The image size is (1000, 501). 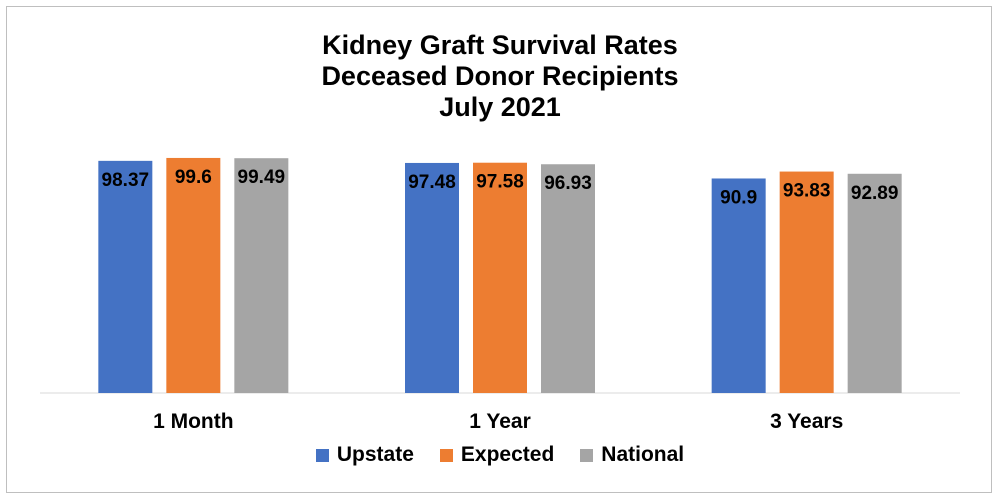 What do you see at coordinates (193, 275) in the screenshot?
I see `bar-expected-1-month` at bounding box center [193, 275].